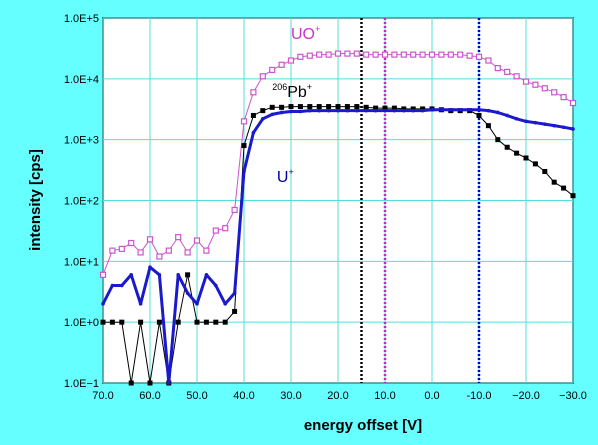 This screenshot has width=598, height=445. Describe the element at coordinates (526, 396) in the screenshot. I see `x-tick-label: −20.0` at that location.